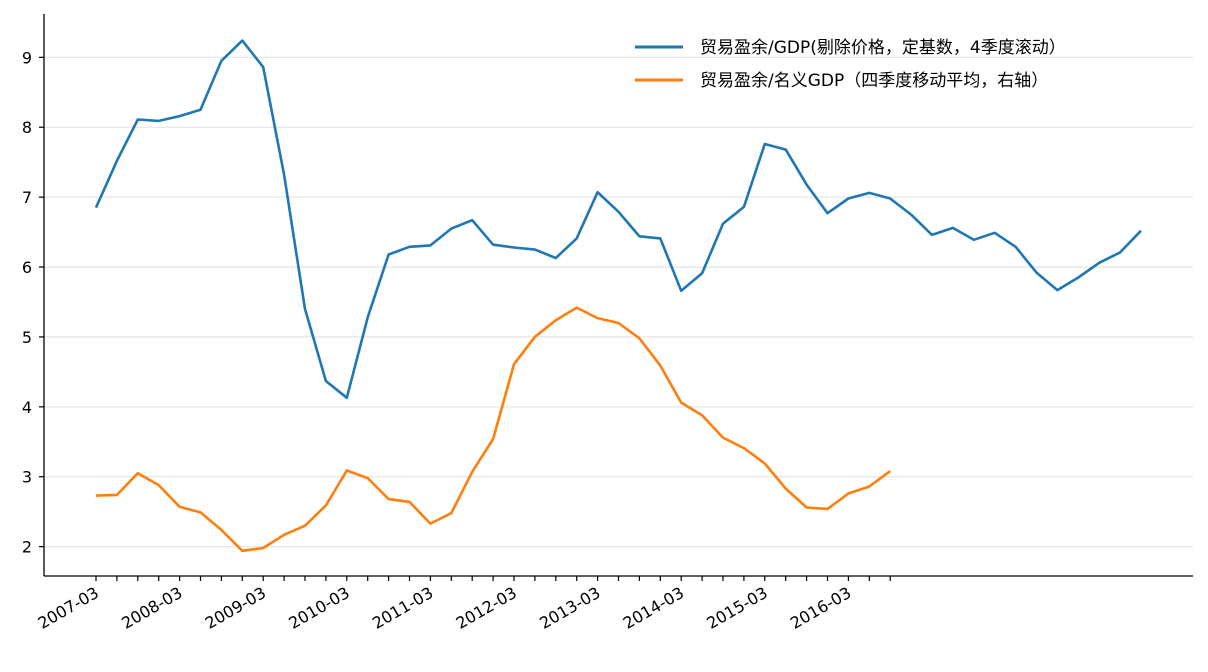 The image size is (1208, 672). Describe the element at coordinates (569, 608) in the screenshot. I see `x-tick-label: 2013-03` at that location.